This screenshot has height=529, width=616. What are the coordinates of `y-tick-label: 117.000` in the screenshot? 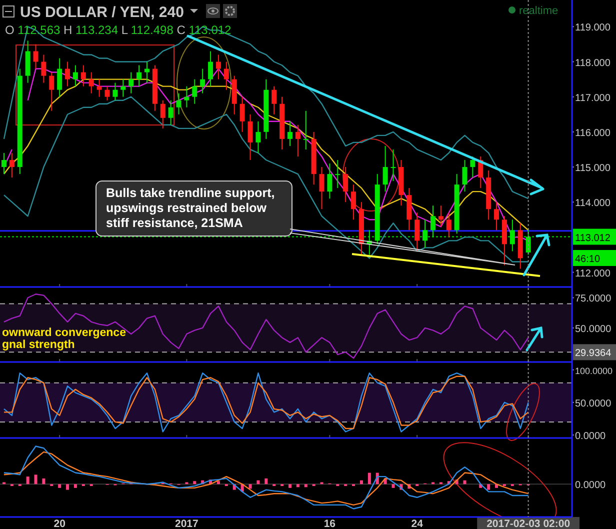 It's located at (593, 98).